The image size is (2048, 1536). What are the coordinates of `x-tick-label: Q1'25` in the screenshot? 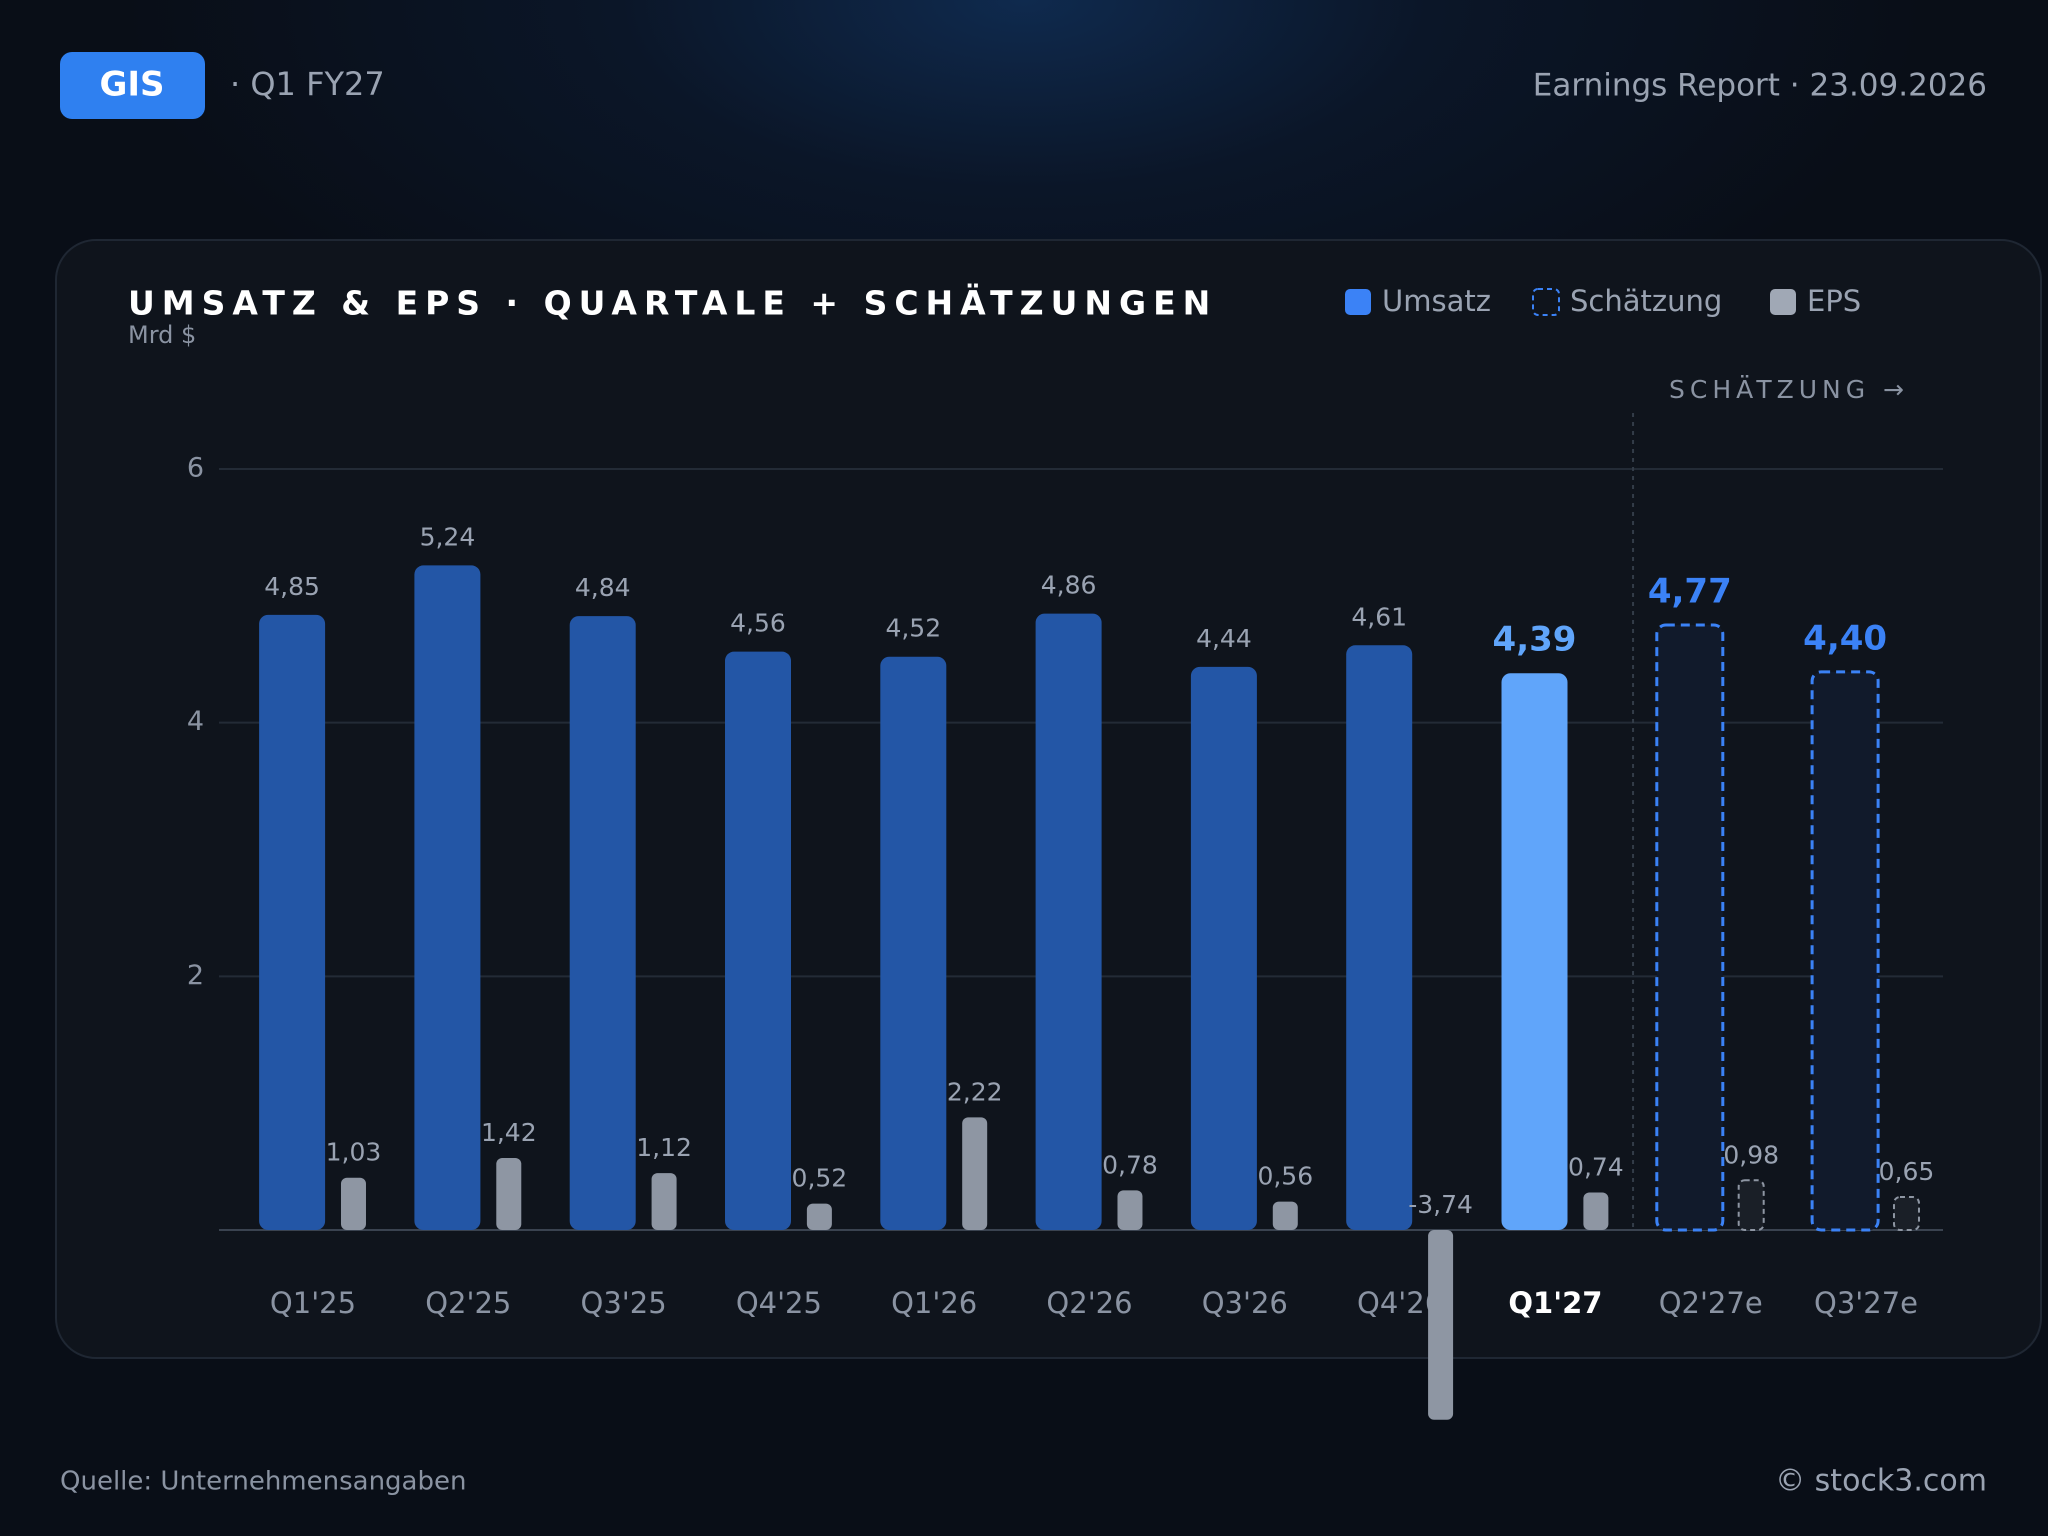 It's located at (313, 1303).